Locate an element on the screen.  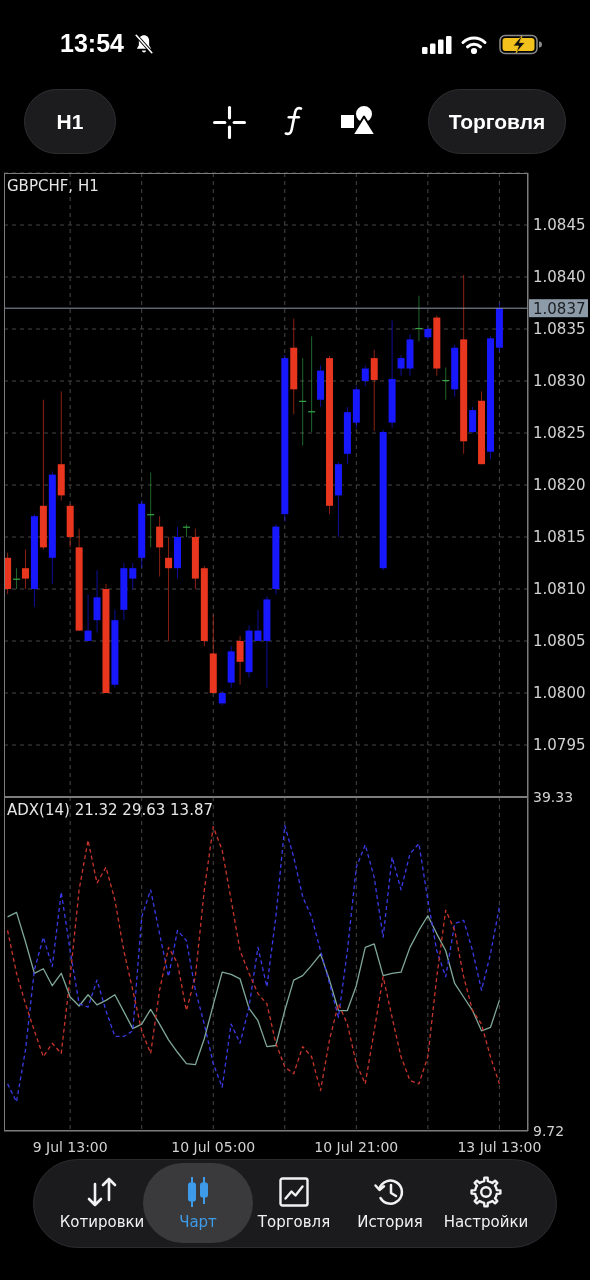
y-tick-label: 1.0840 is located at coordinates (559, 277).